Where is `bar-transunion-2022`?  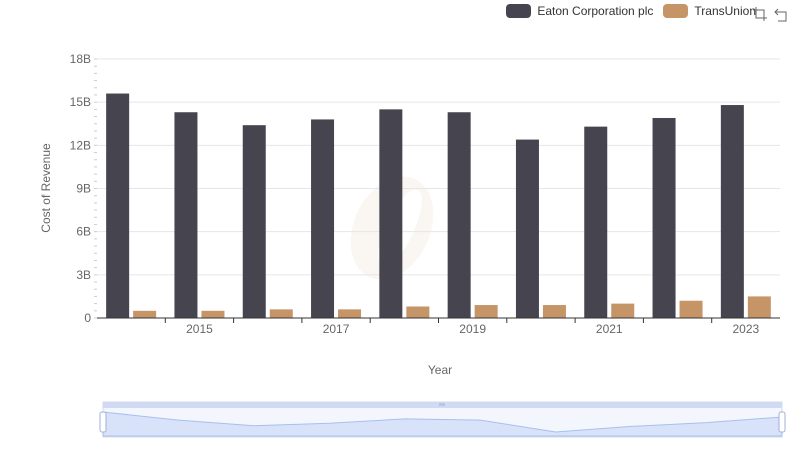 bar-transunion-2022 is located at coordinates (691, 309).